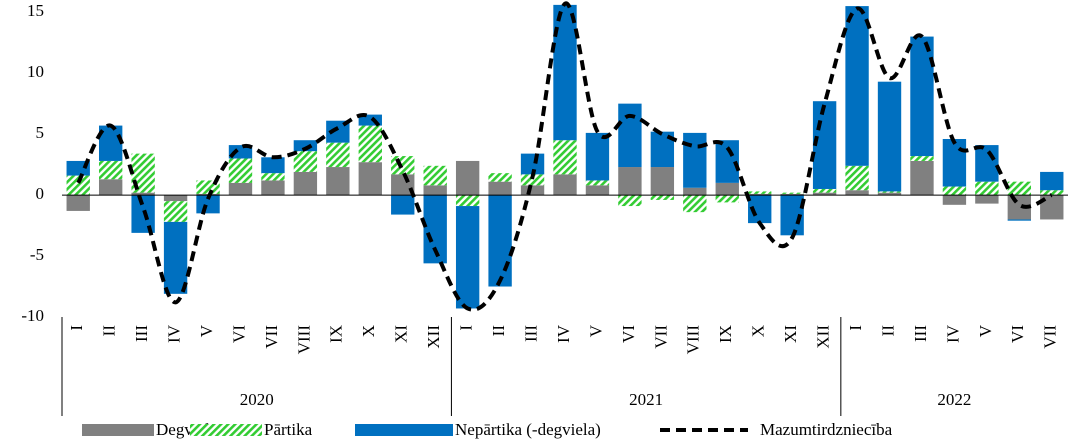  I want to click on x-tick-label: I, so click(466, 328).